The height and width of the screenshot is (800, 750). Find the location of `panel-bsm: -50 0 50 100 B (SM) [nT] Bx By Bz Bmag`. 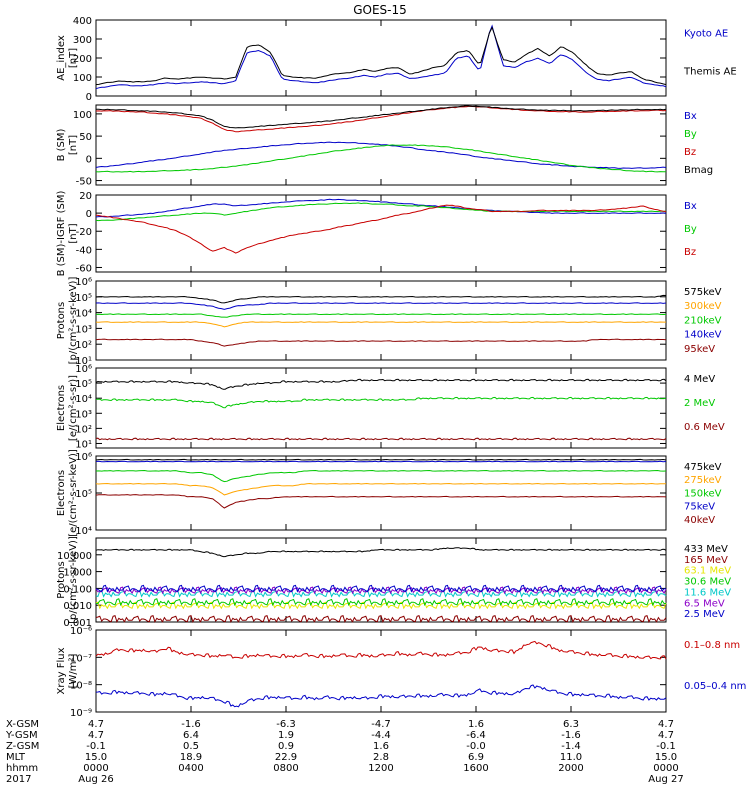

panel-bsm: -50 0 50 100 B (SM) [nT] Bx By Bz Bmag is located at coordinates (384, 146).